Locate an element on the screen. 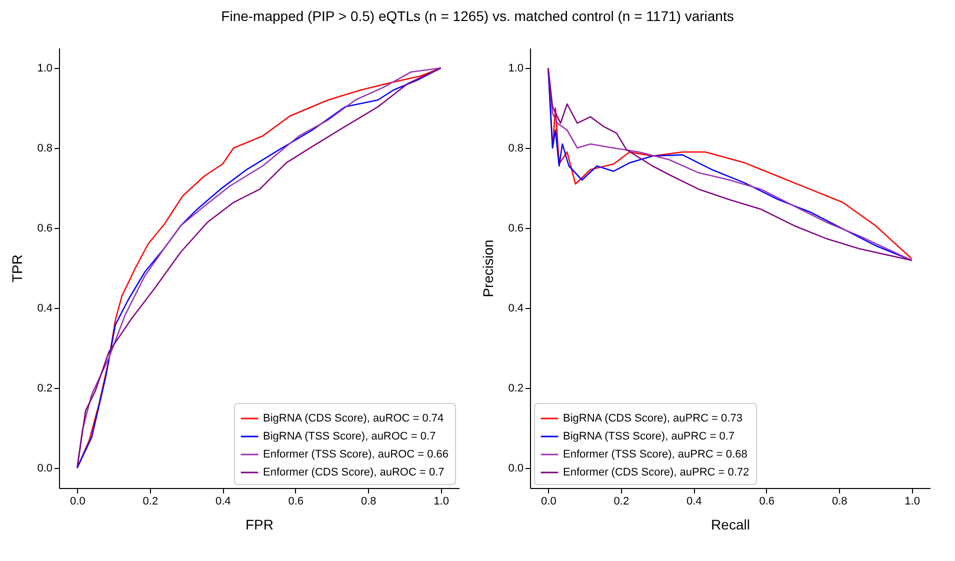 This screenshot has width=955, height=561. legend-label: Enformer (TSS Score), auROC = 0.66 is located at coordinates (356, 454).